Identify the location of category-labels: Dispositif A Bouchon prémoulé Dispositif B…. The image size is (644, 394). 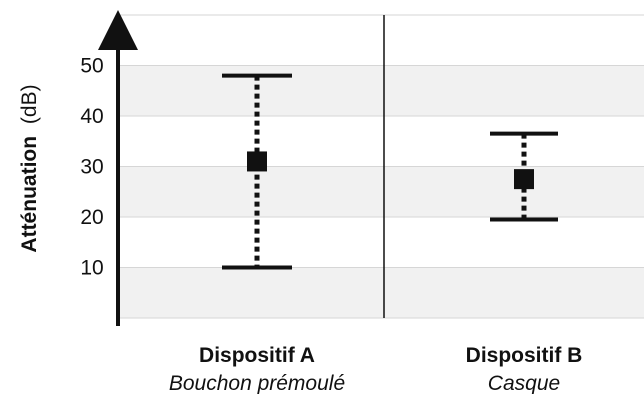
(375, 369).